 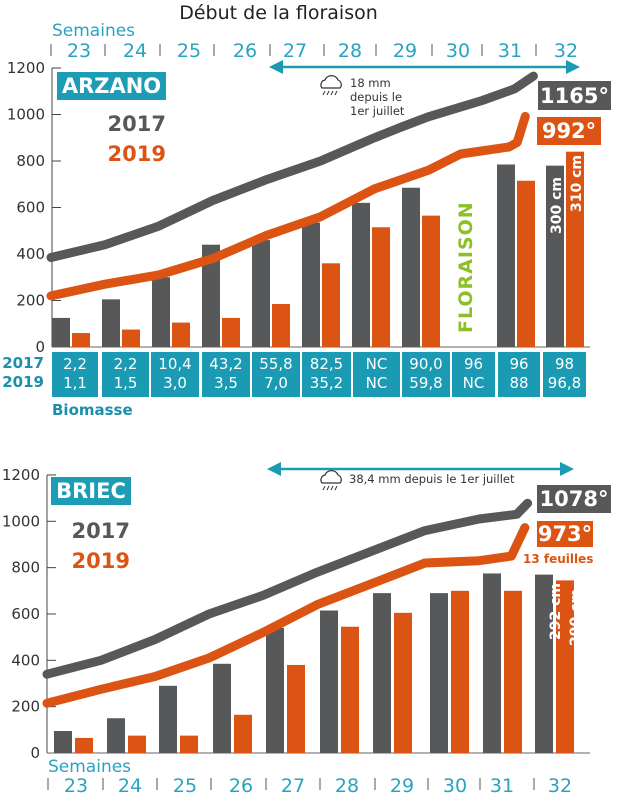 I want to click on biomass-value-2019: 1,1, so click(x=75, y=383).